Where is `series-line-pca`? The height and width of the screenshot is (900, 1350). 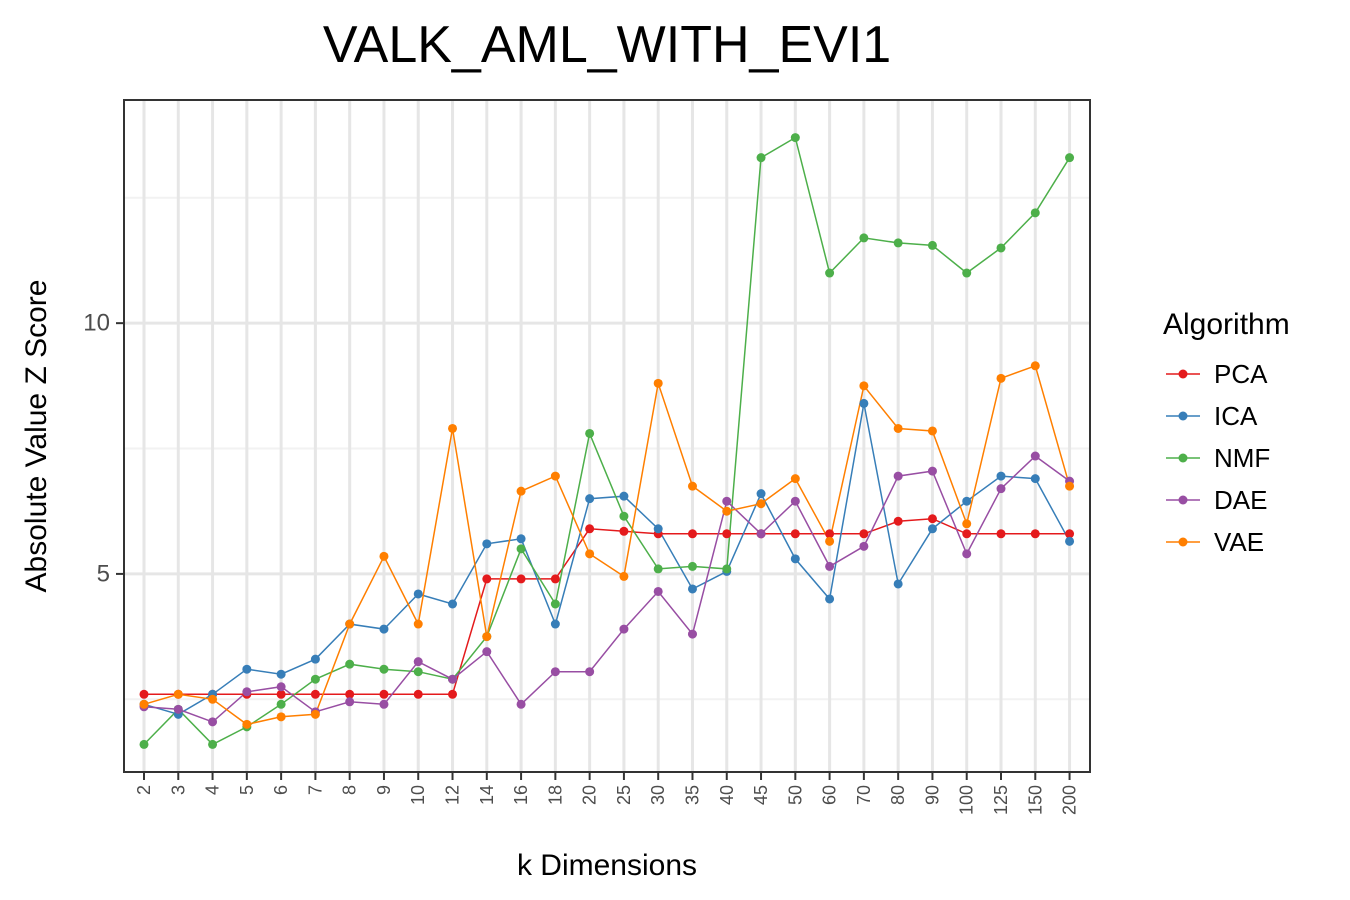 series-line-pca is located at coordinates (607, 606).